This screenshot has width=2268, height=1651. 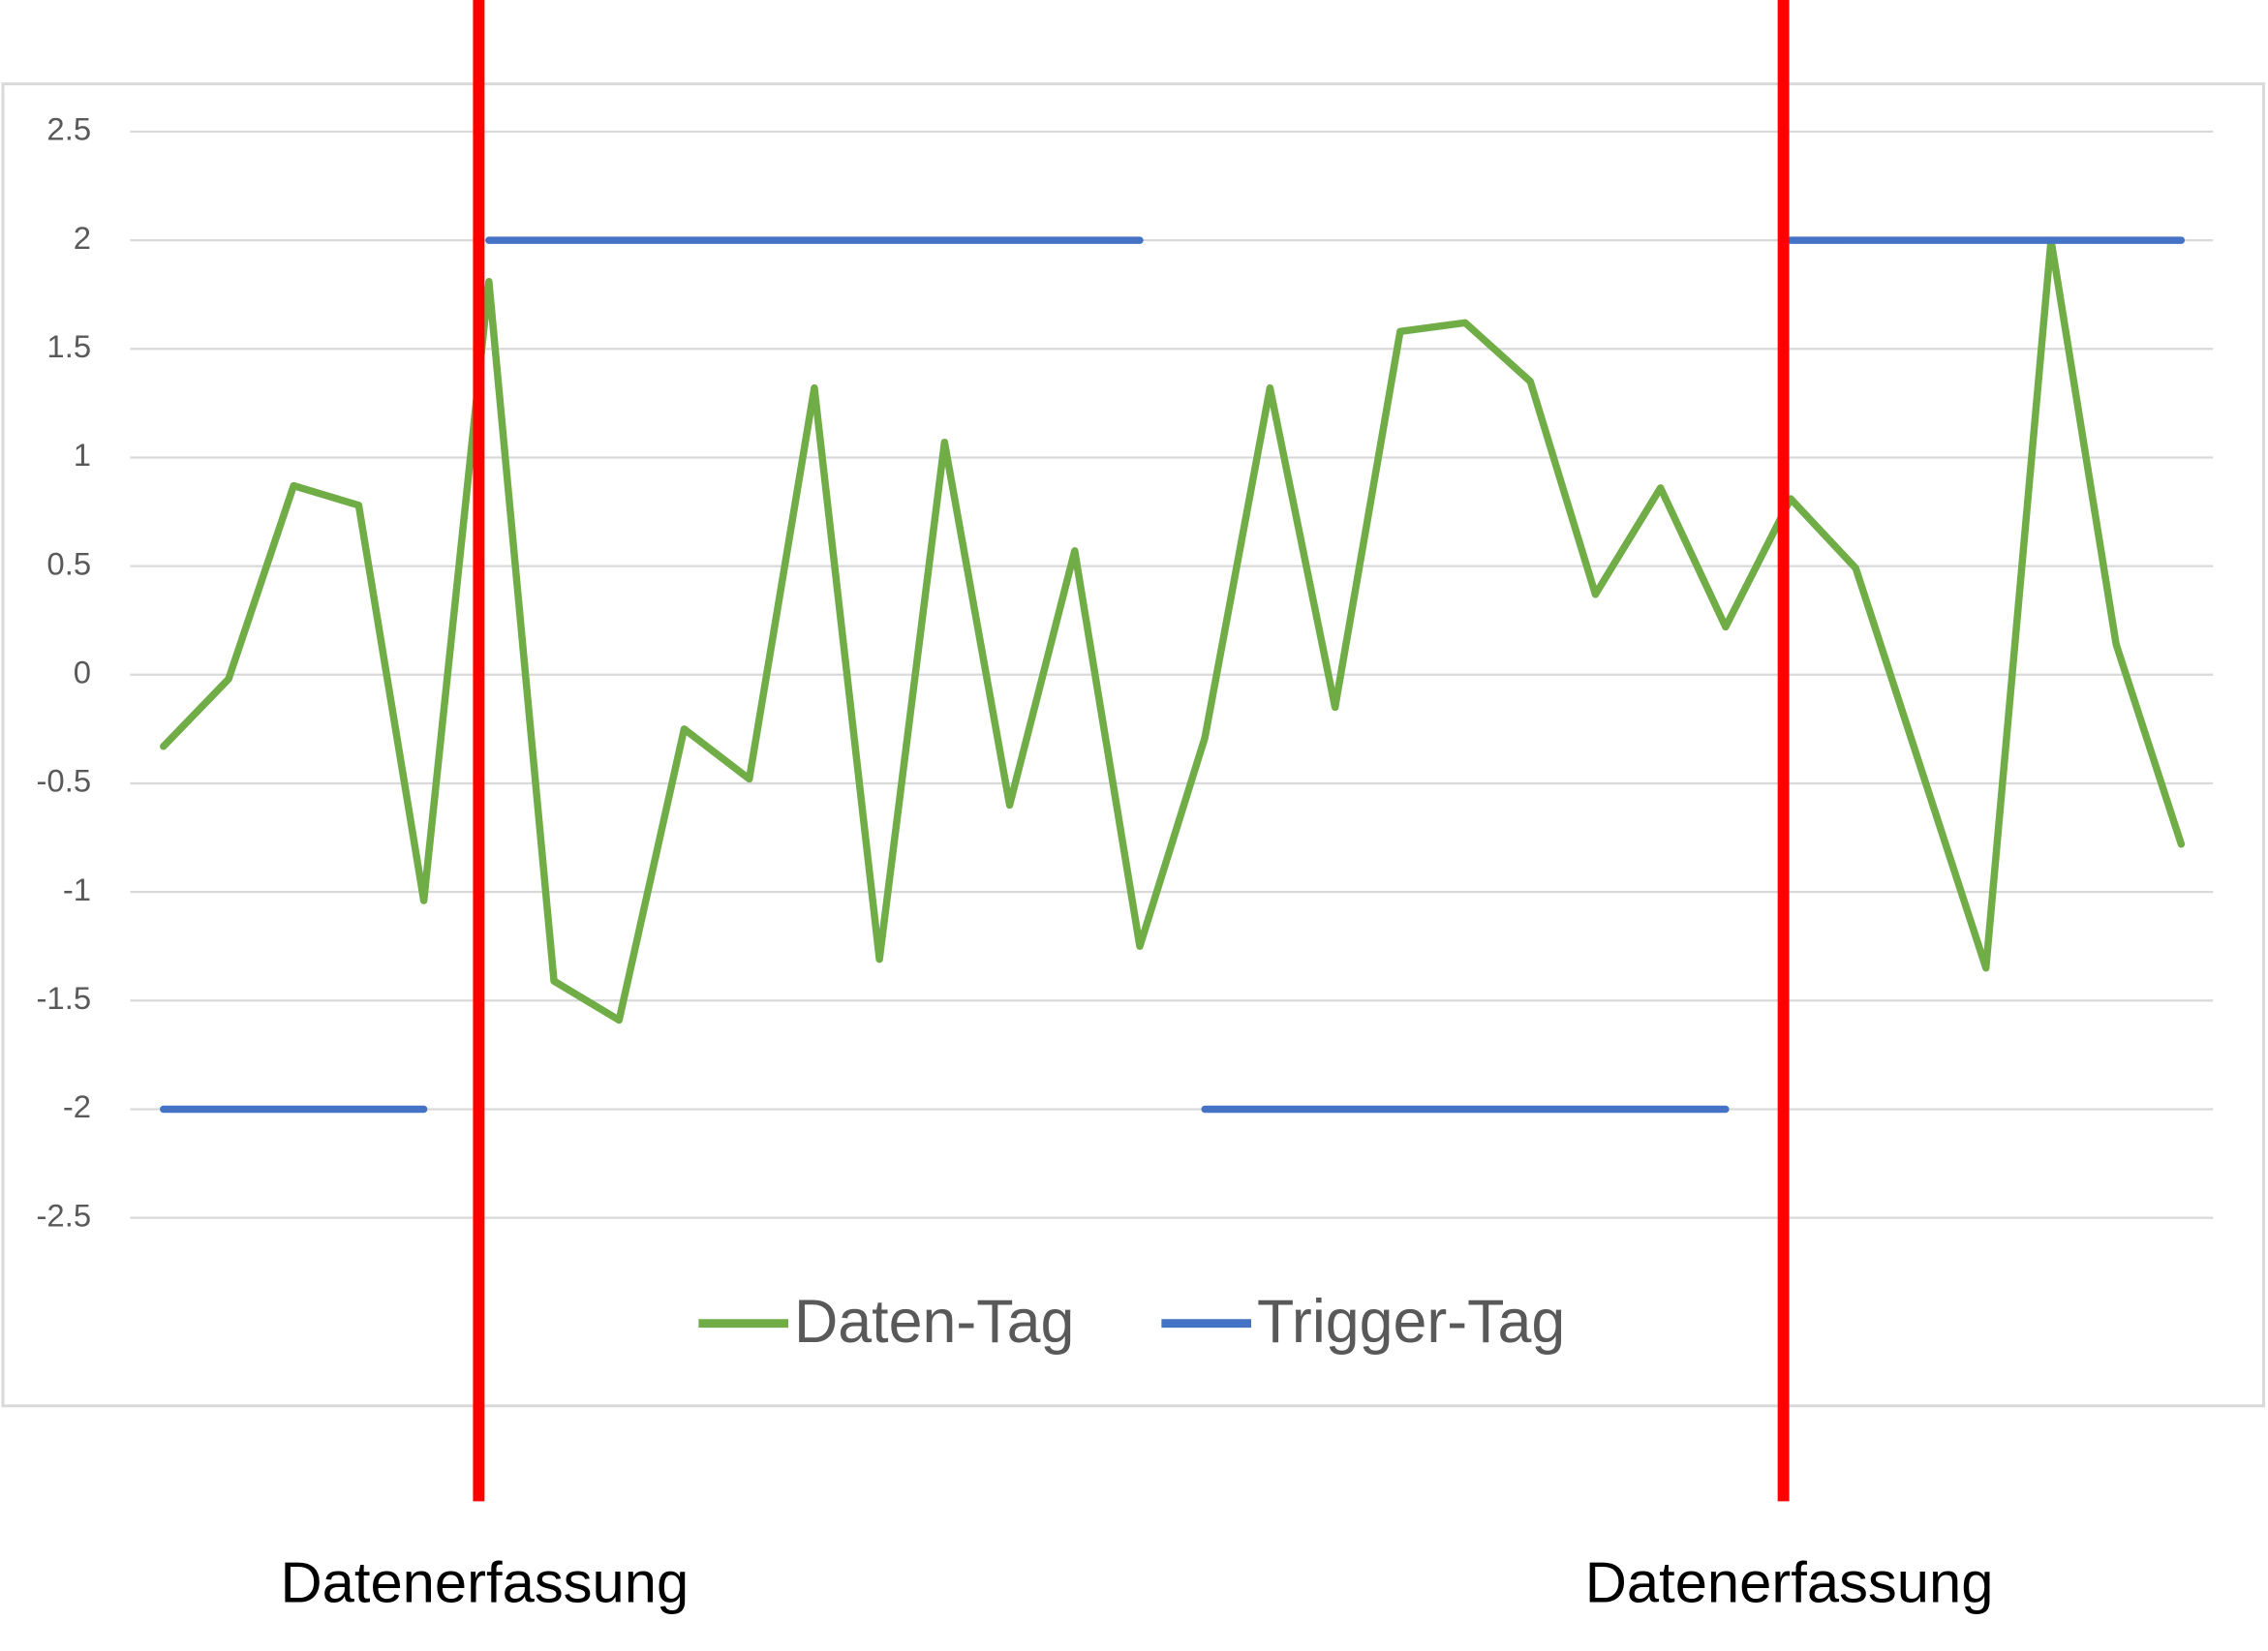 What do you see at coordinates (77, 889) in the screenshot?
I see `y-tick-label: -1` at bounding box center [77, 889].